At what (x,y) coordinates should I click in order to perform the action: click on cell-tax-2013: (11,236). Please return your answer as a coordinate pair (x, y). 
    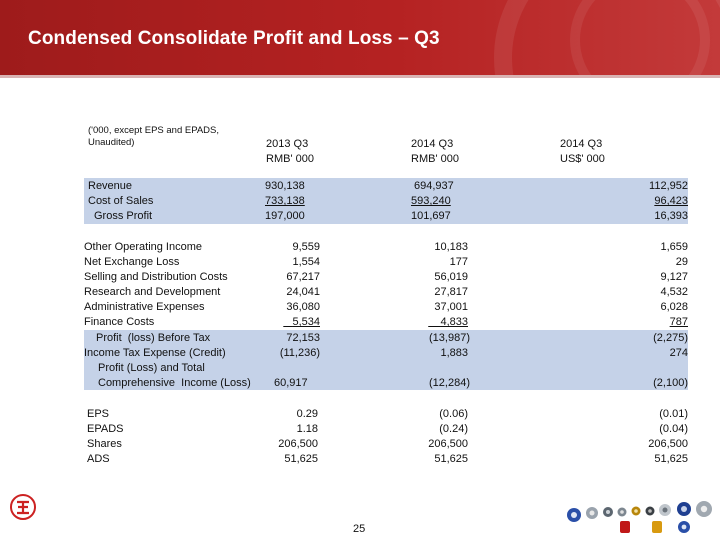
    Looking at the image, I should click on (299, 353).